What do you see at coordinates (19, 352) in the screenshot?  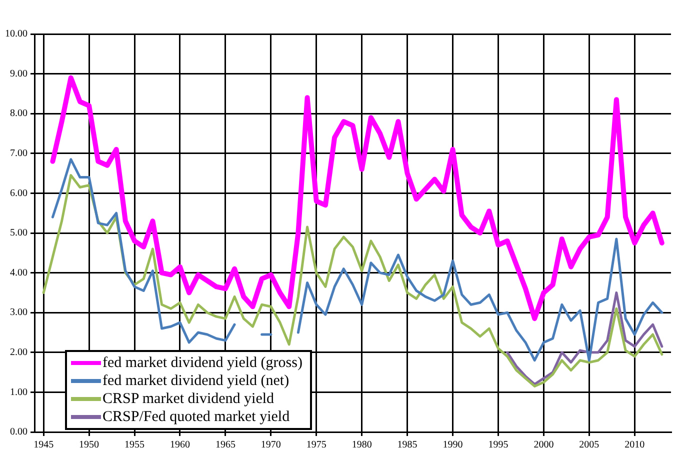 I see `y-tick-label: 2.00` at bounding box center [19, 352].